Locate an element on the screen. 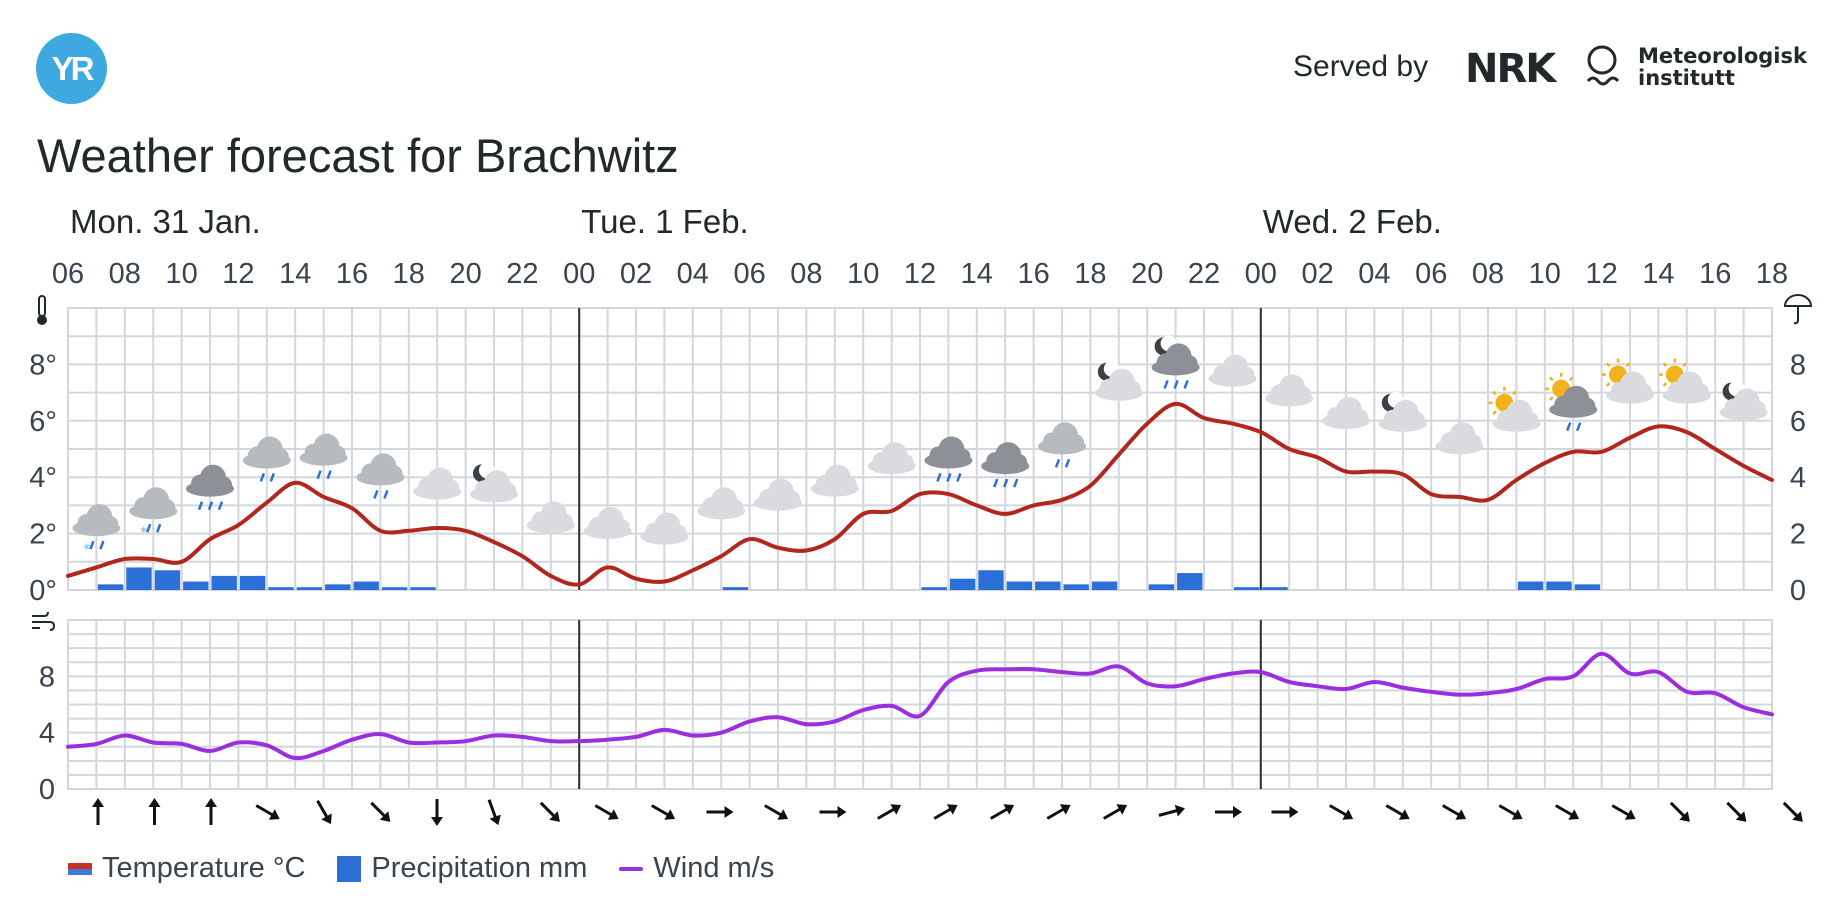  met-institute-logo: Meteorologisk institutt is located at coordinates (1722, 67).